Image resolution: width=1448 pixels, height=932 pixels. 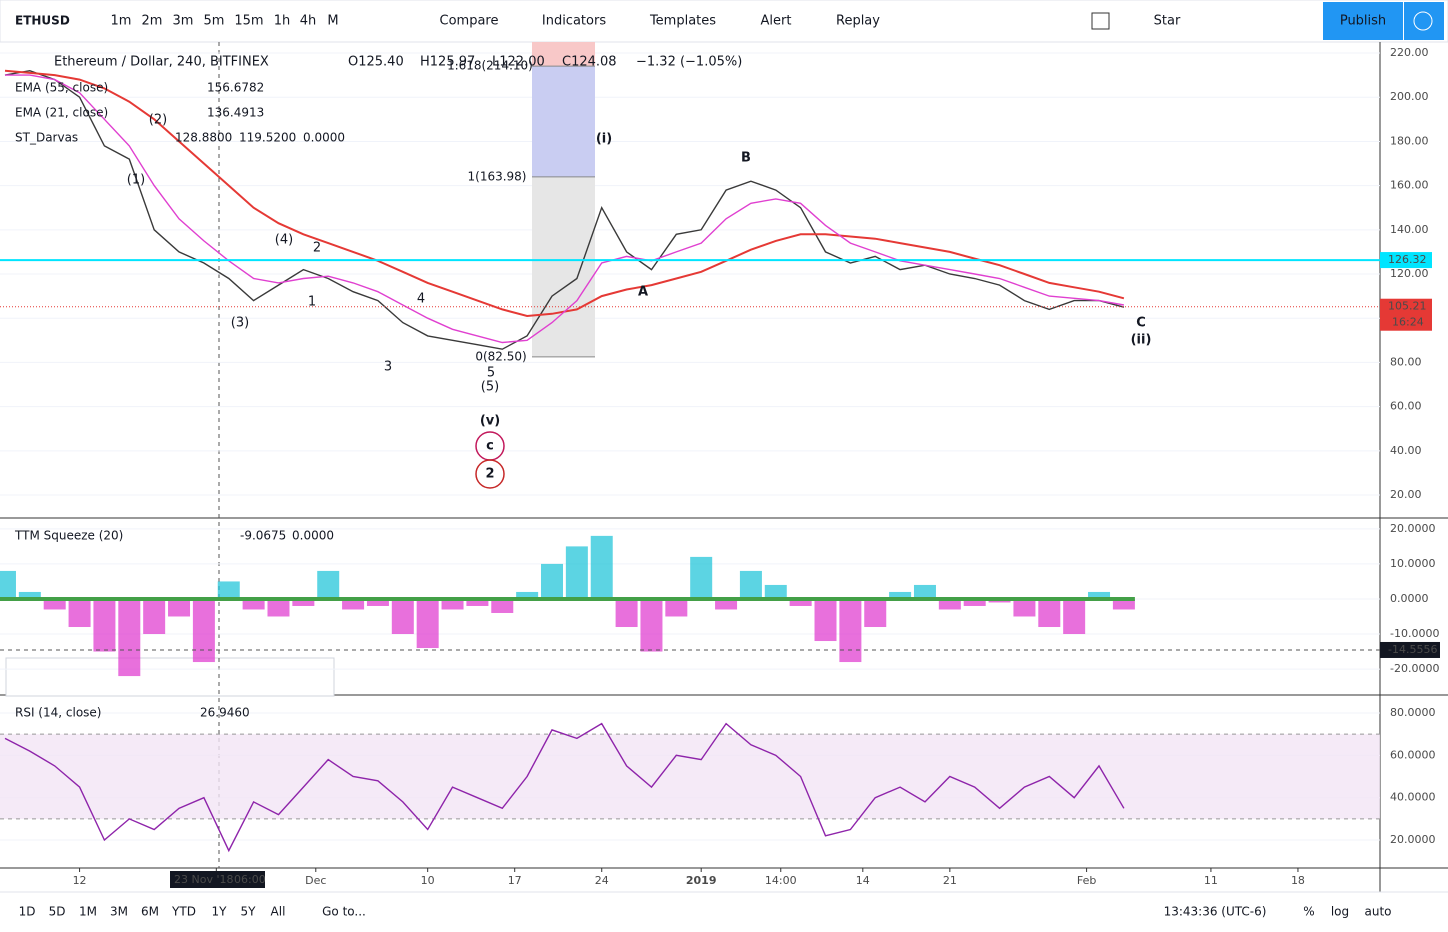 What do you see at coordinates (1409, 598) in the screenshot?
I see `y-tick-label: 0.0000` at bounding box center [1409, 598].